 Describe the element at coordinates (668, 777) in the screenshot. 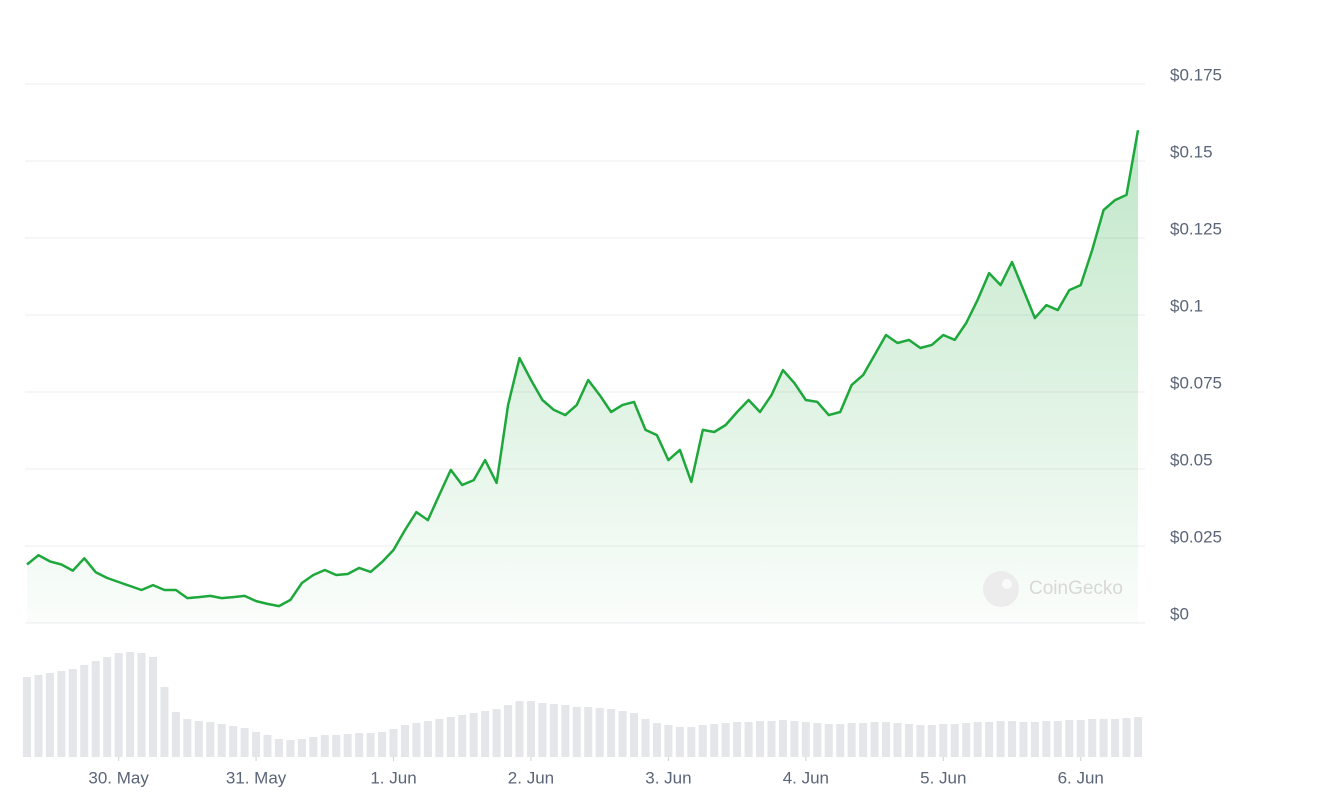

I see `x-tick-label: 3. Jun` at that location.